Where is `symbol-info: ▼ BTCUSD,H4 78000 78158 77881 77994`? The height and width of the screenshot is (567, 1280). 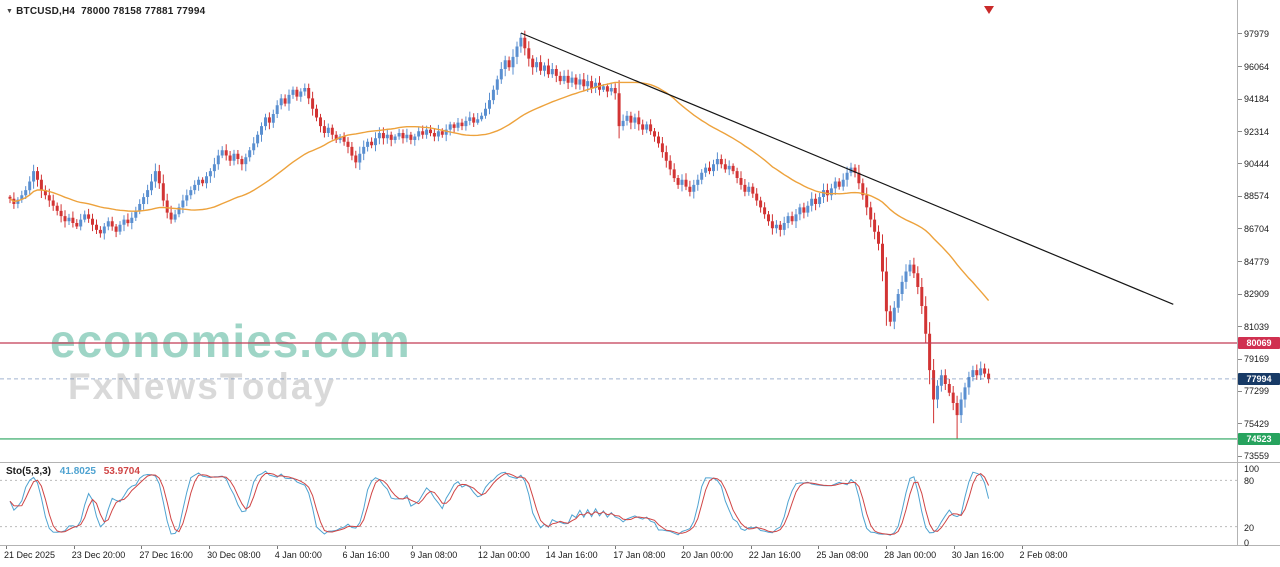 symbol-info: ▼ BTCUSD,H4 78000 78158 77881 77994 is located at coordinates (105, 11).